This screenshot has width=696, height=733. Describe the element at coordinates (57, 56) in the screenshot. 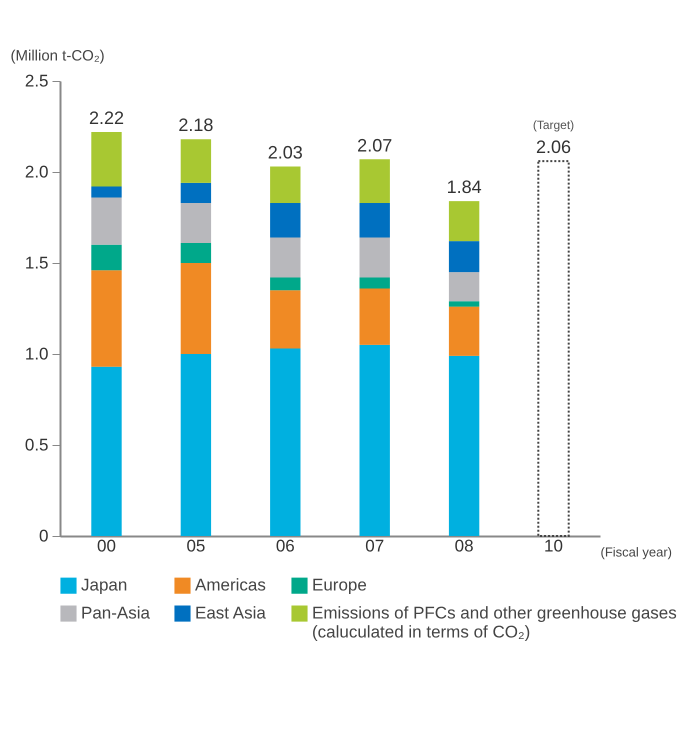

I see `y-axis-title: (Million t-CO₂)` at that location.